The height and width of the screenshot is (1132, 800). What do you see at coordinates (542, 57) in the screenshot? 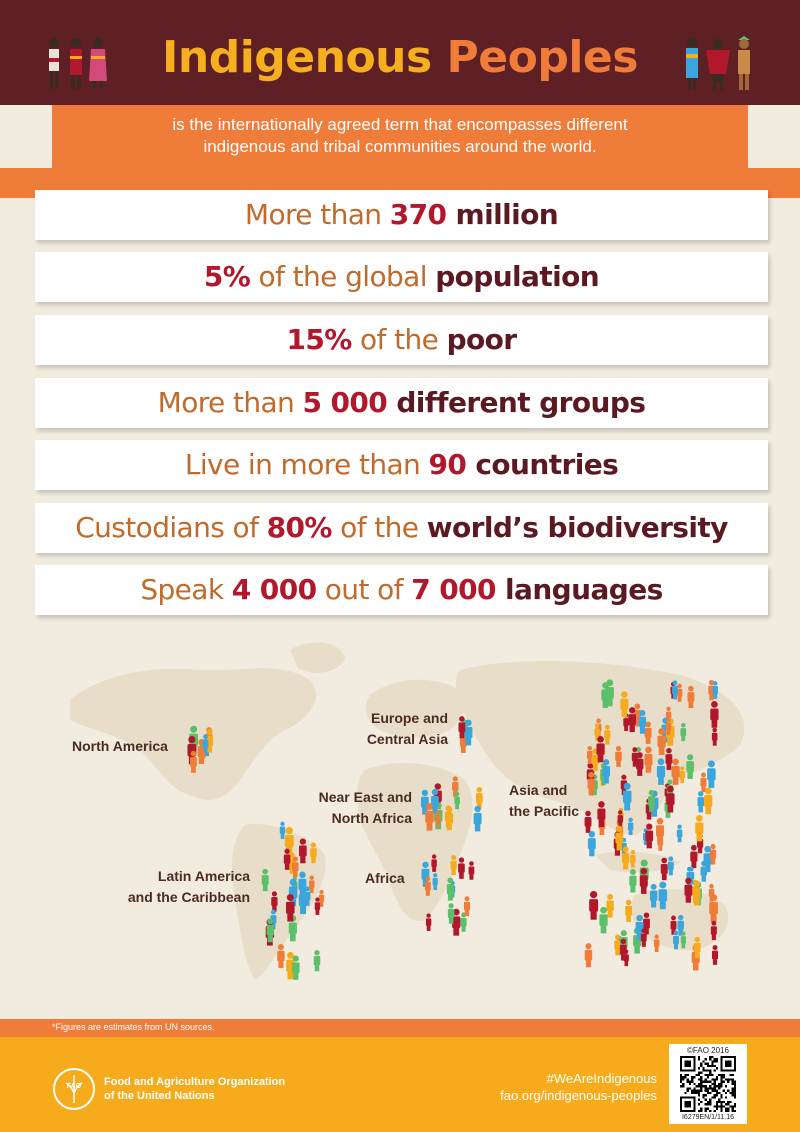
I see `title-word-peoples: Peoples` at bounding box center [542, 57].